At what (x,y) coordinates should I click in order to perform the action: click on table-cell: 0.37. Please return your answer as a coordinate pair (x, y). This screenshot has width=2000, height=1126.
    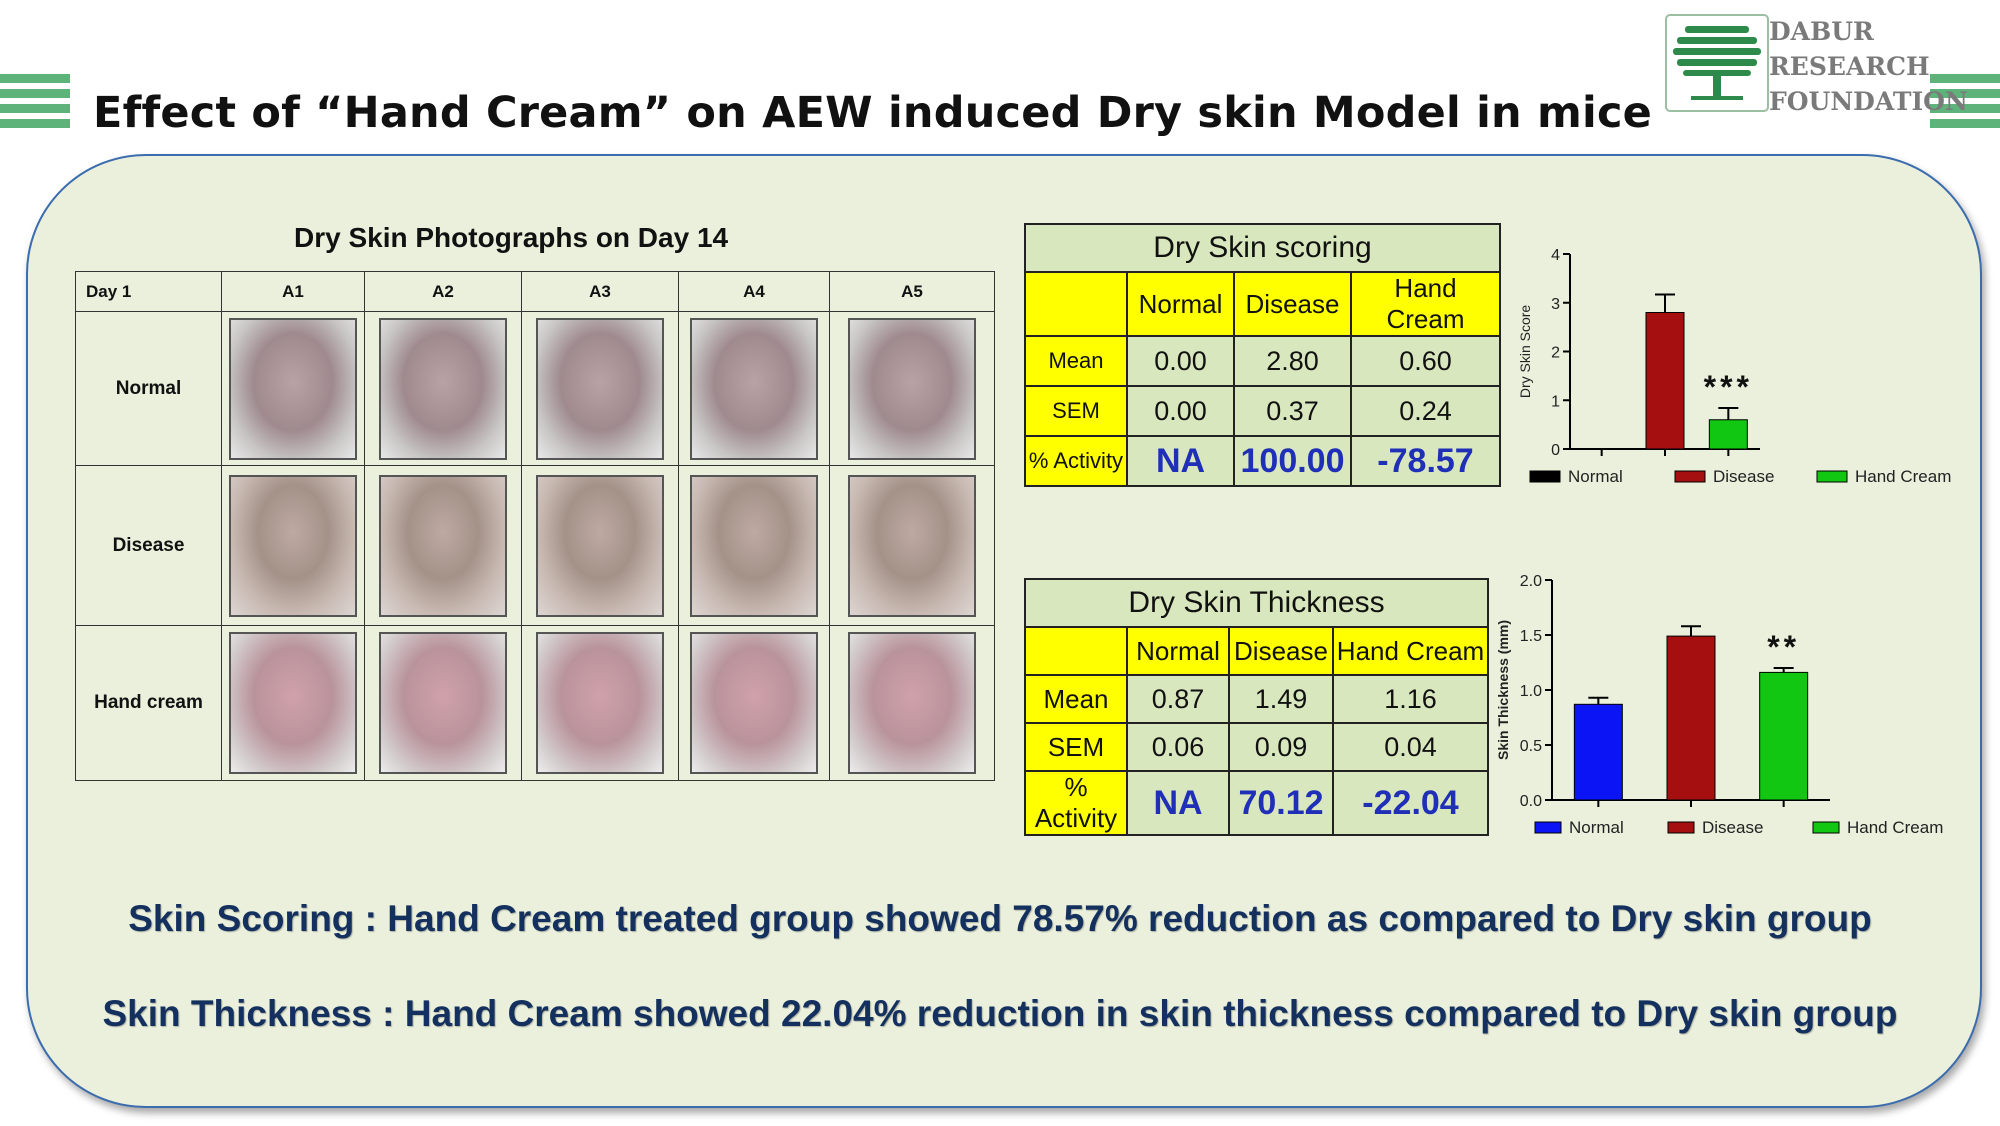
    Looking at the image, I should click on (1292, 411).